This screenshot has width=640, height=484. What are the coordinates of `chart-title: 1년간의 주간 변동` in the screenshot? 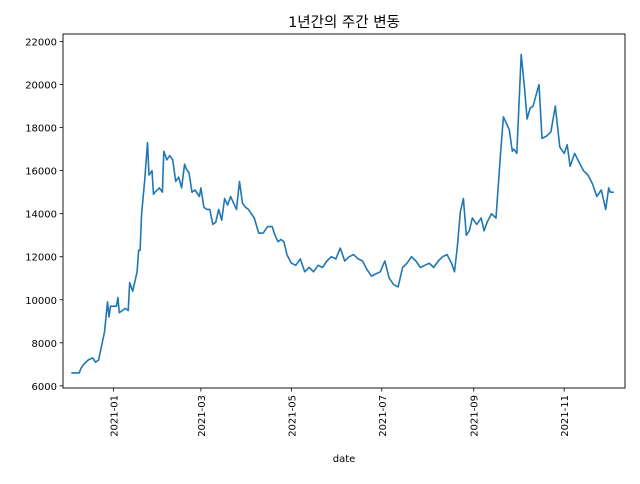 It's located at (344, 22).